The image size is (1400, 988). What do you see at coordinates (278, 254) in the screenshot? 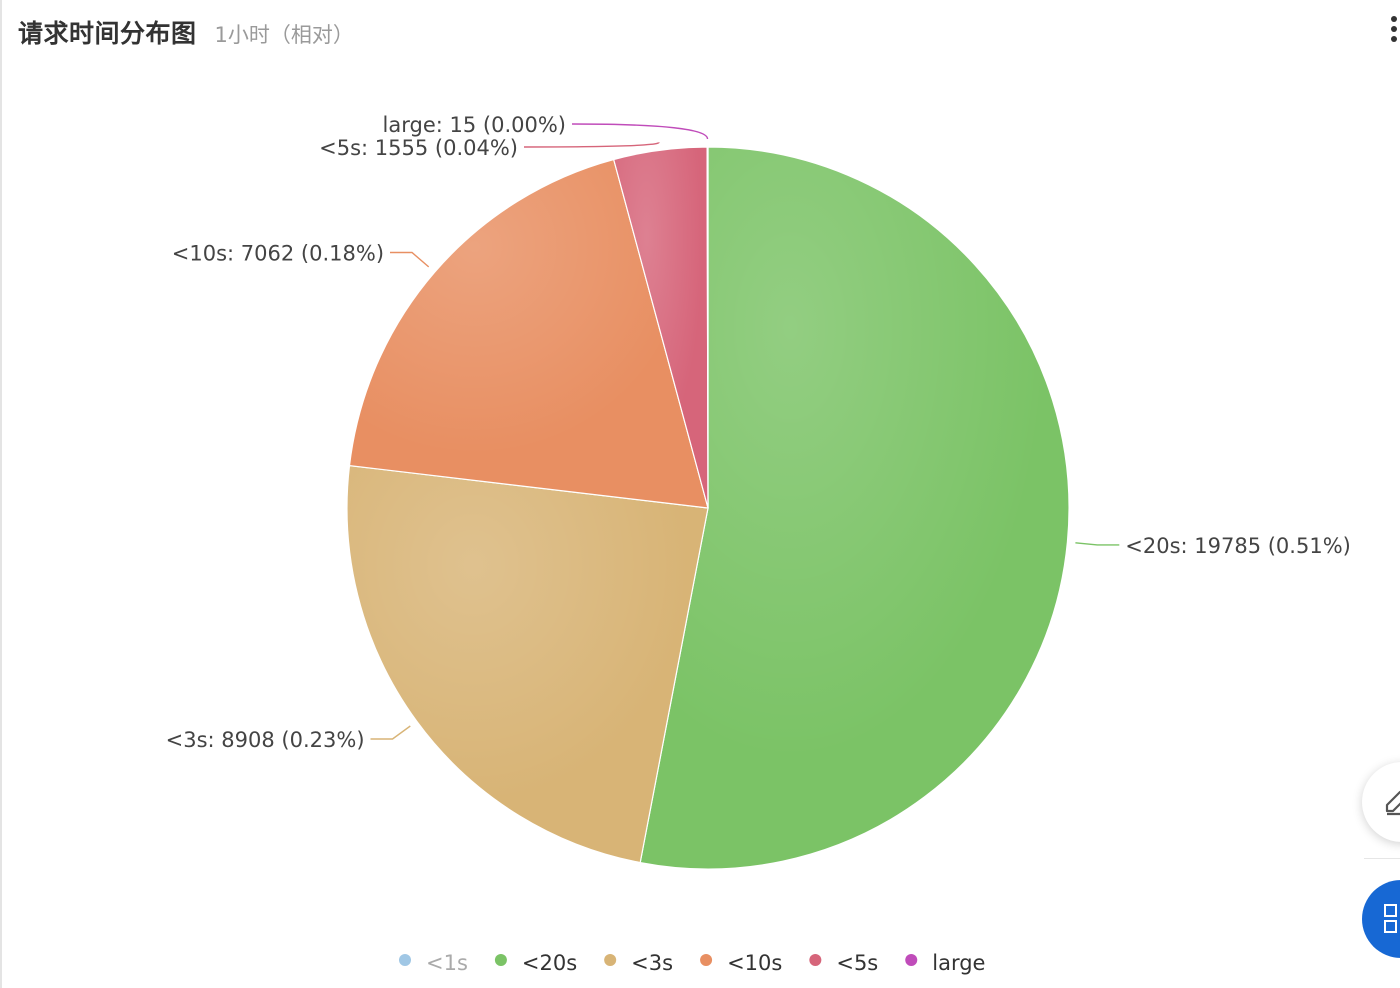
I see `slice-label-10s: <10s: 7062 (0.18%)` at bounding box center [278, 254].